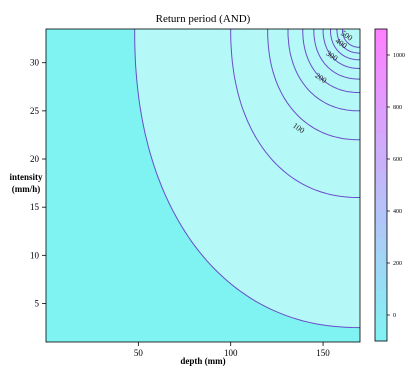  I want to click on y-axis-label-line2: (mm/h), so click(26, 189).